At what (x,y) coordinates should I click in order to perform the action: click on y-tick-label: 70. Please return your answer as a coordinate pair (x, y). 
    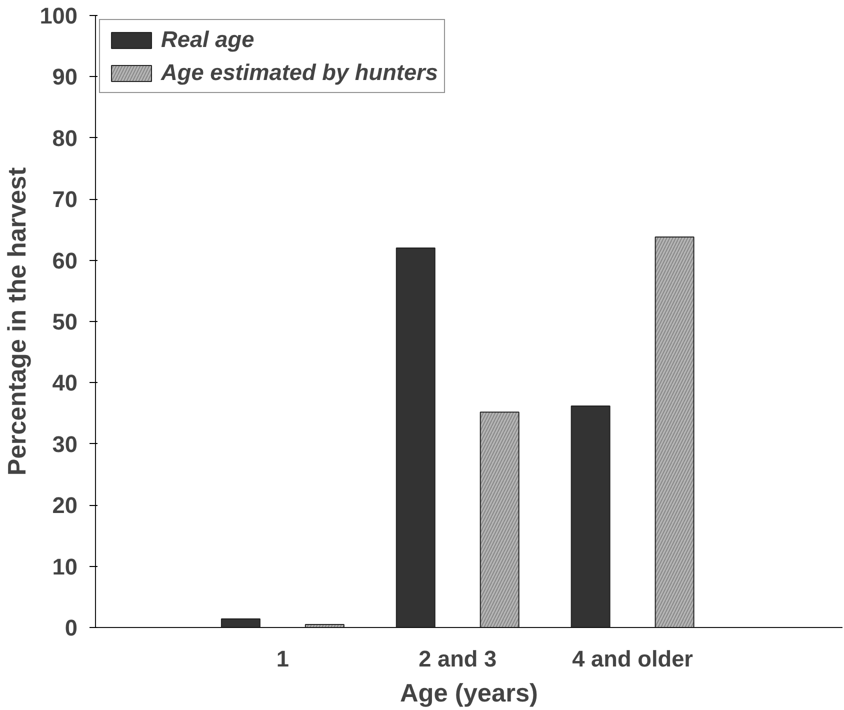
    Looking at the image, I should click on (65, 199).